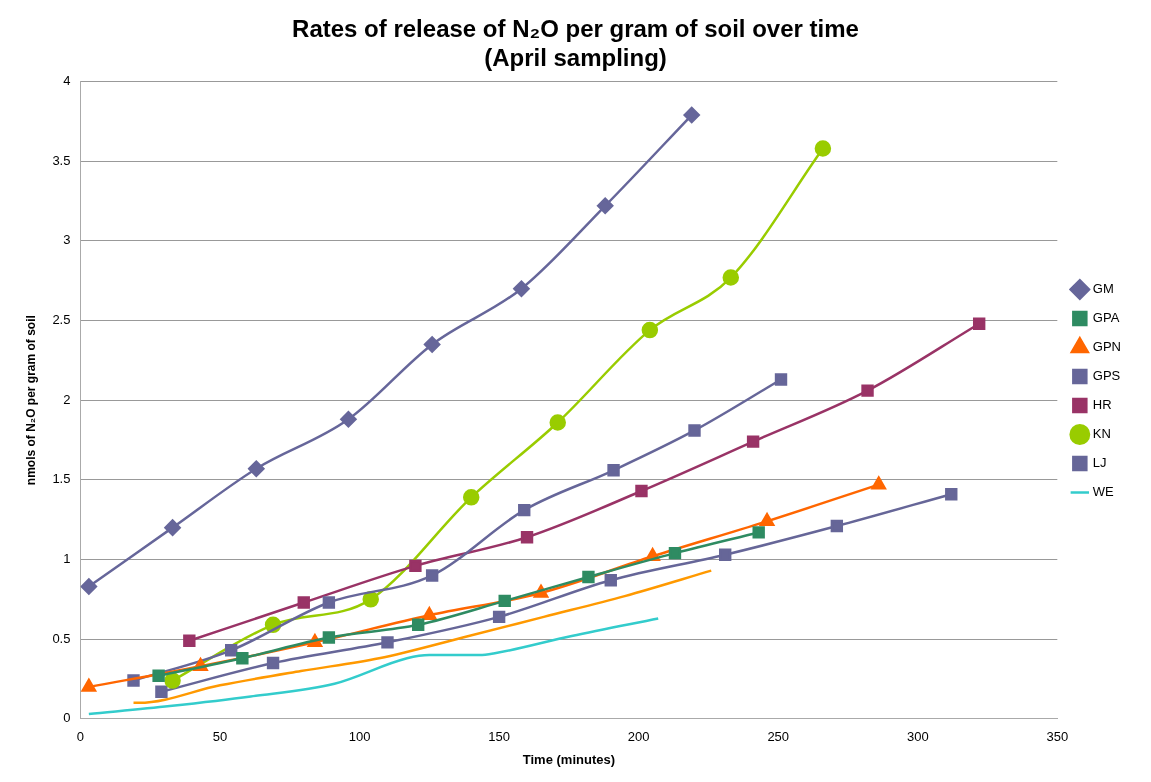 This screenshot has height=782, width=1151. Describe the element at coordinates (1099, 463) in the screenshot. I see `legend-label: LJ` at that location.